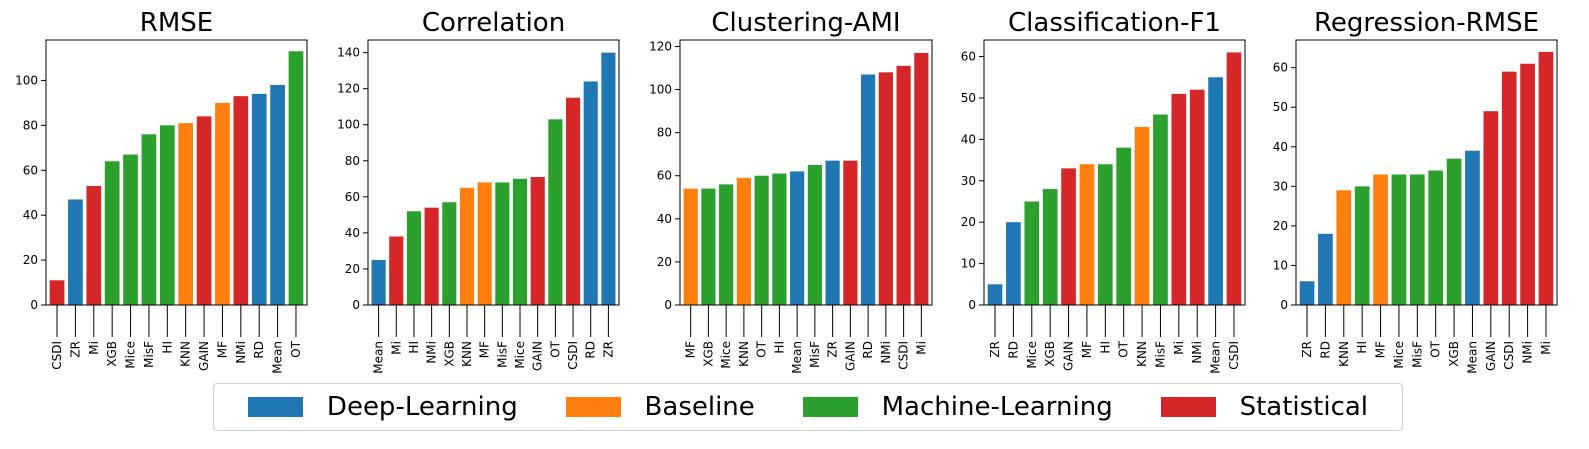 The height and width of the screenshot is (449, 1589). What do you see at coordinates (176, 23) in the screenshot?
I see `chart-title: RMSE` at bounding box center [176, 23].